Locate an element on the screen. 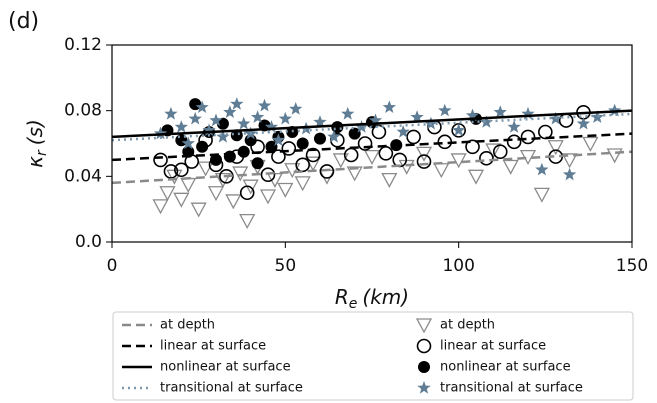 This screenshot has height=403, width=657. x-tick-label: 150 is located at coordinates (632, 266).